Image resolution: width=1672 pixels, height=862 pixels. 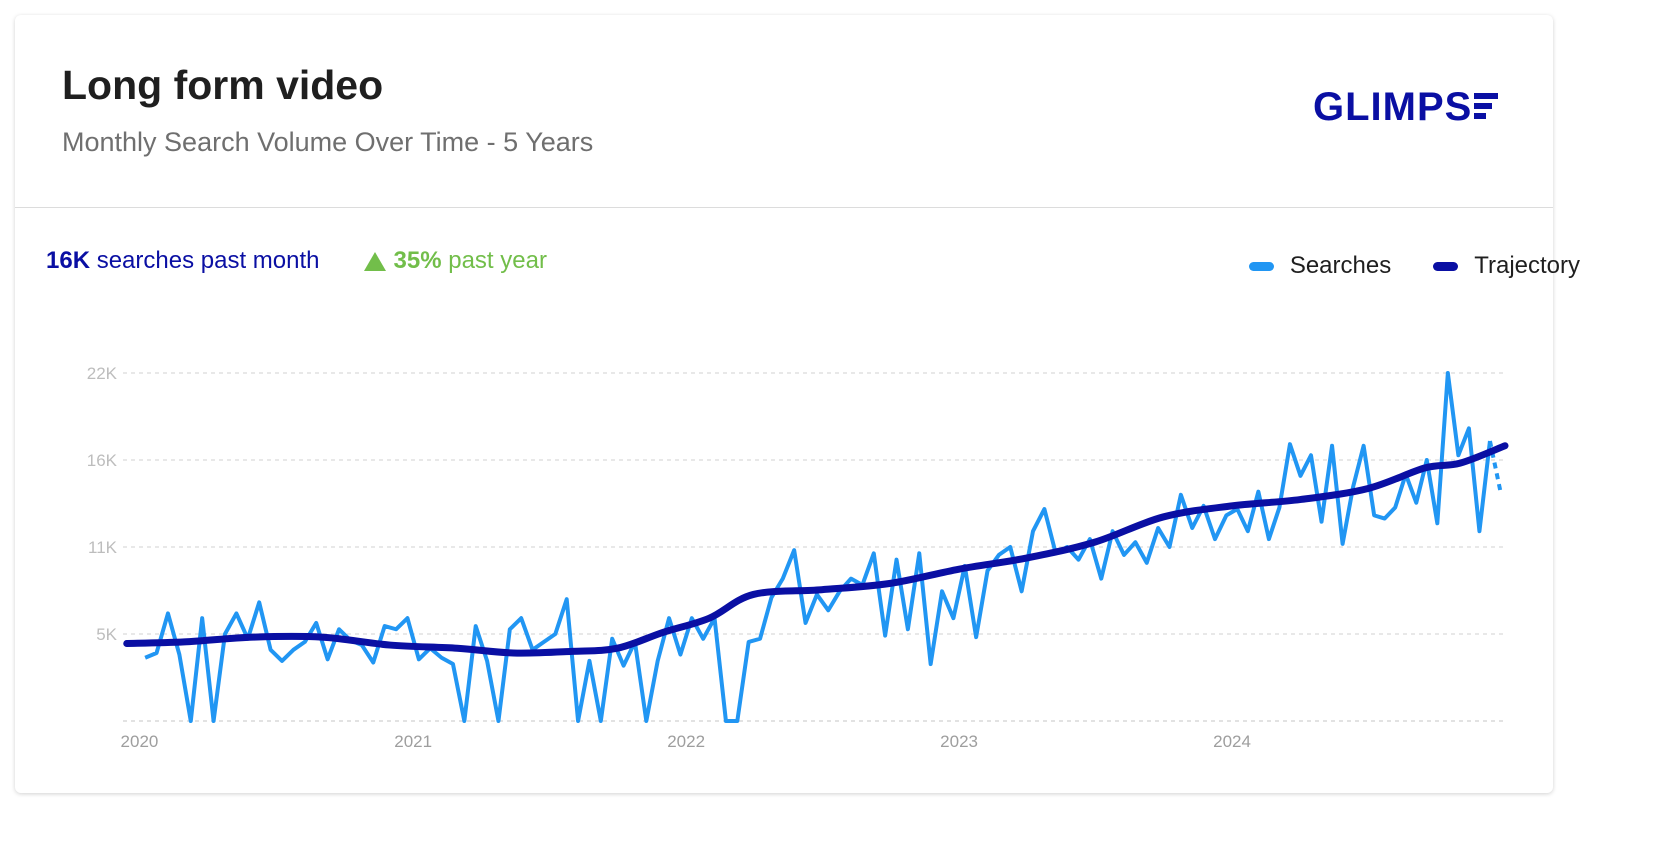 What do you see at coordinates (223, 85) in the screenshot?
I see `page-title: Long form video` at bounding box center [223, 85].